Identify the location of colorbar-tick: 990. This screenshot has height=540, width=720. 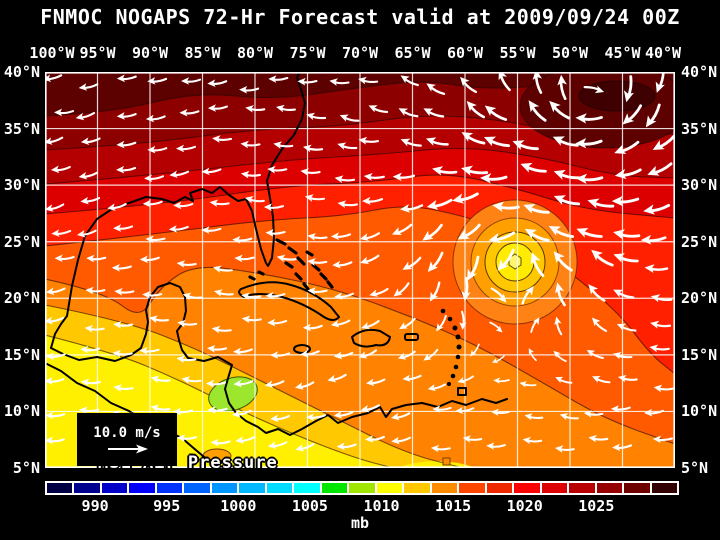
(95, 506).